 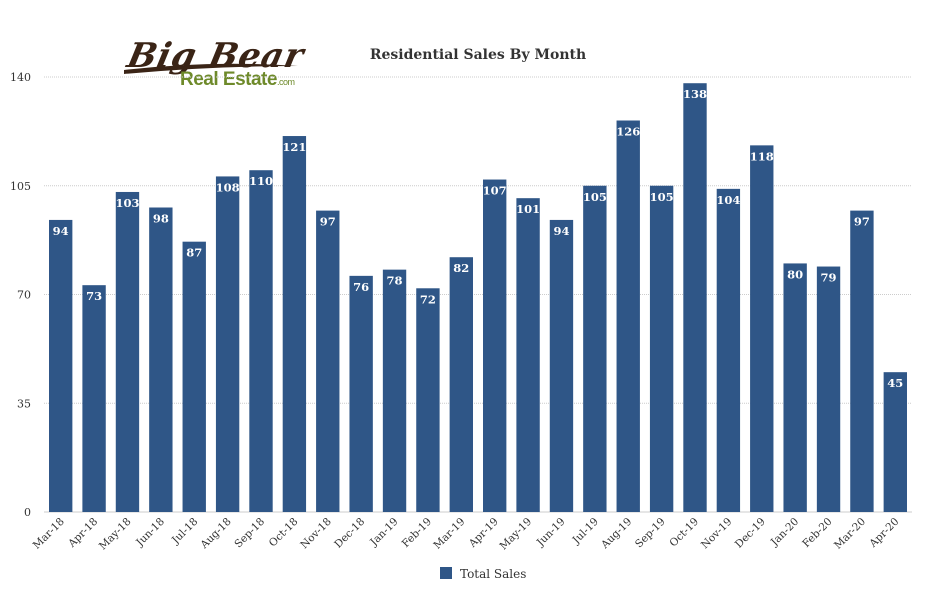 I want to click on logo-real-estate-word: Real Estate, so click(x=228, y=79).